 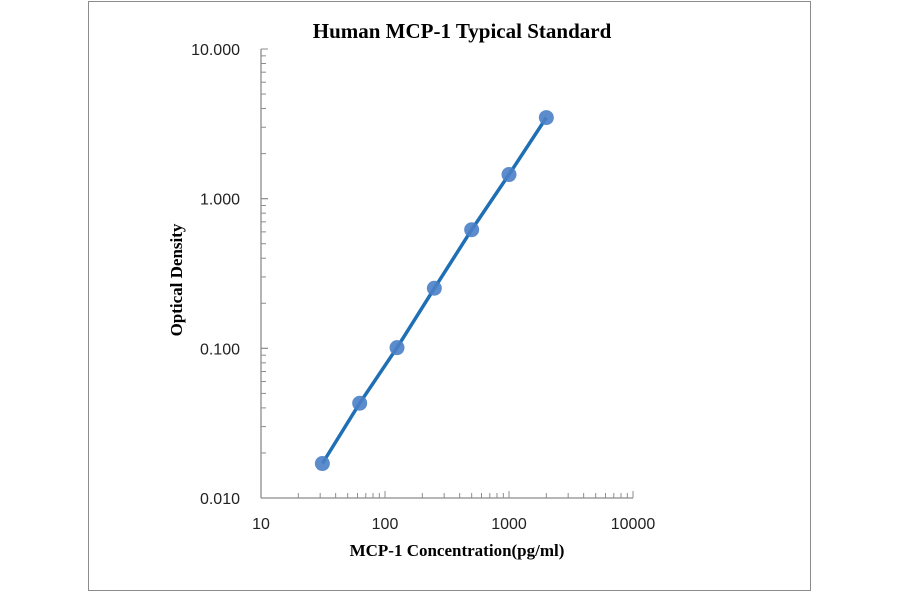 What do you see at coordinates (457, 550) in the screenshot?
I see `x-axis-label: MCP-1 Concentration(pg/ml)` at bounding box center [457, 550].